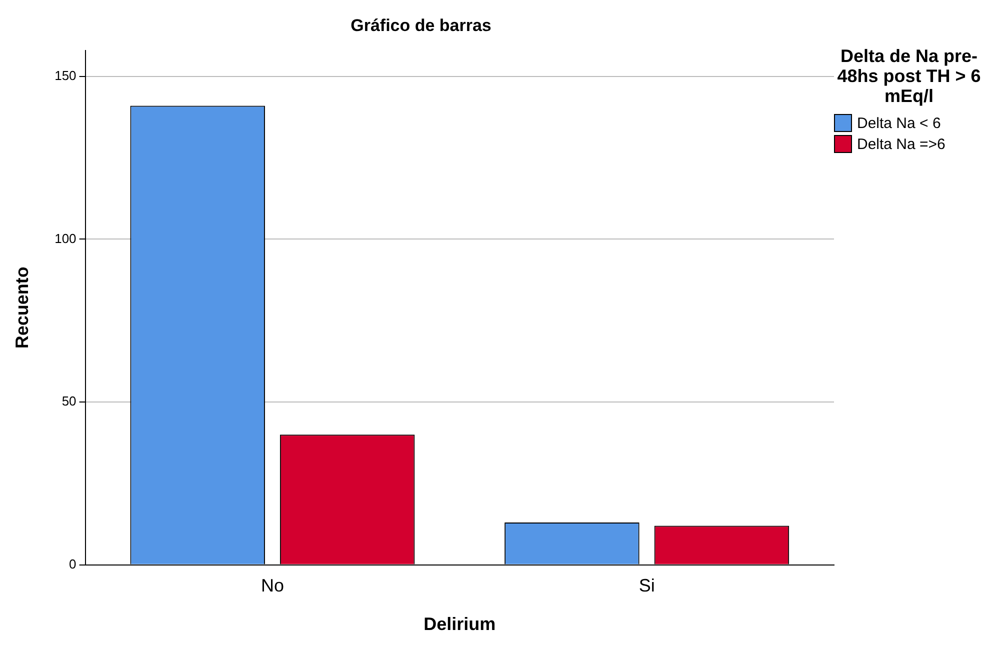 This screenshot has width=982, height=648. Describe the element at coordinates (22, 307) in the screenshot. I see `y-axis-title: Recuento` at that location.